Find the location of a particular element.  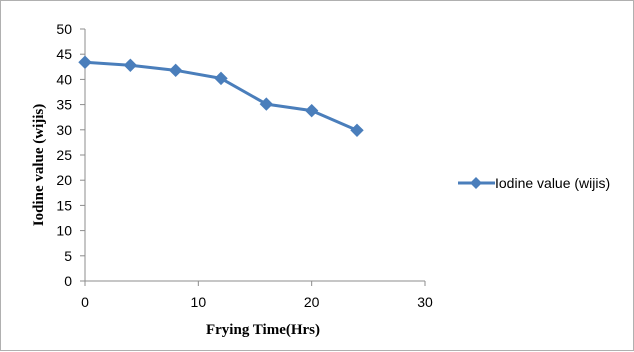

y-tick-label: 45 is located at coordinates (64, 54).